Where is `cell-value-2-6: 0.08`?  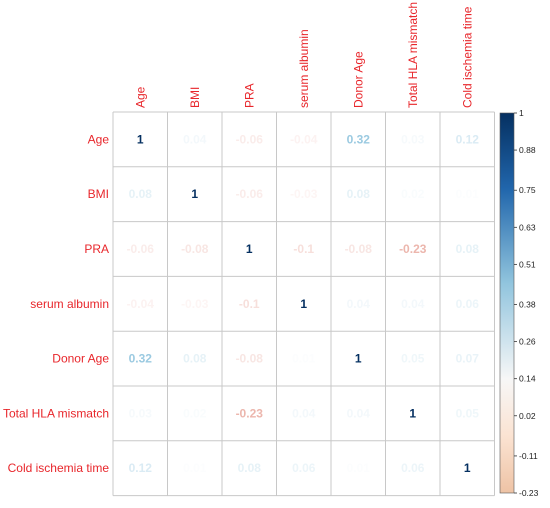 cell-value-2-6: 0.08 is located at coordinates (468, 249).